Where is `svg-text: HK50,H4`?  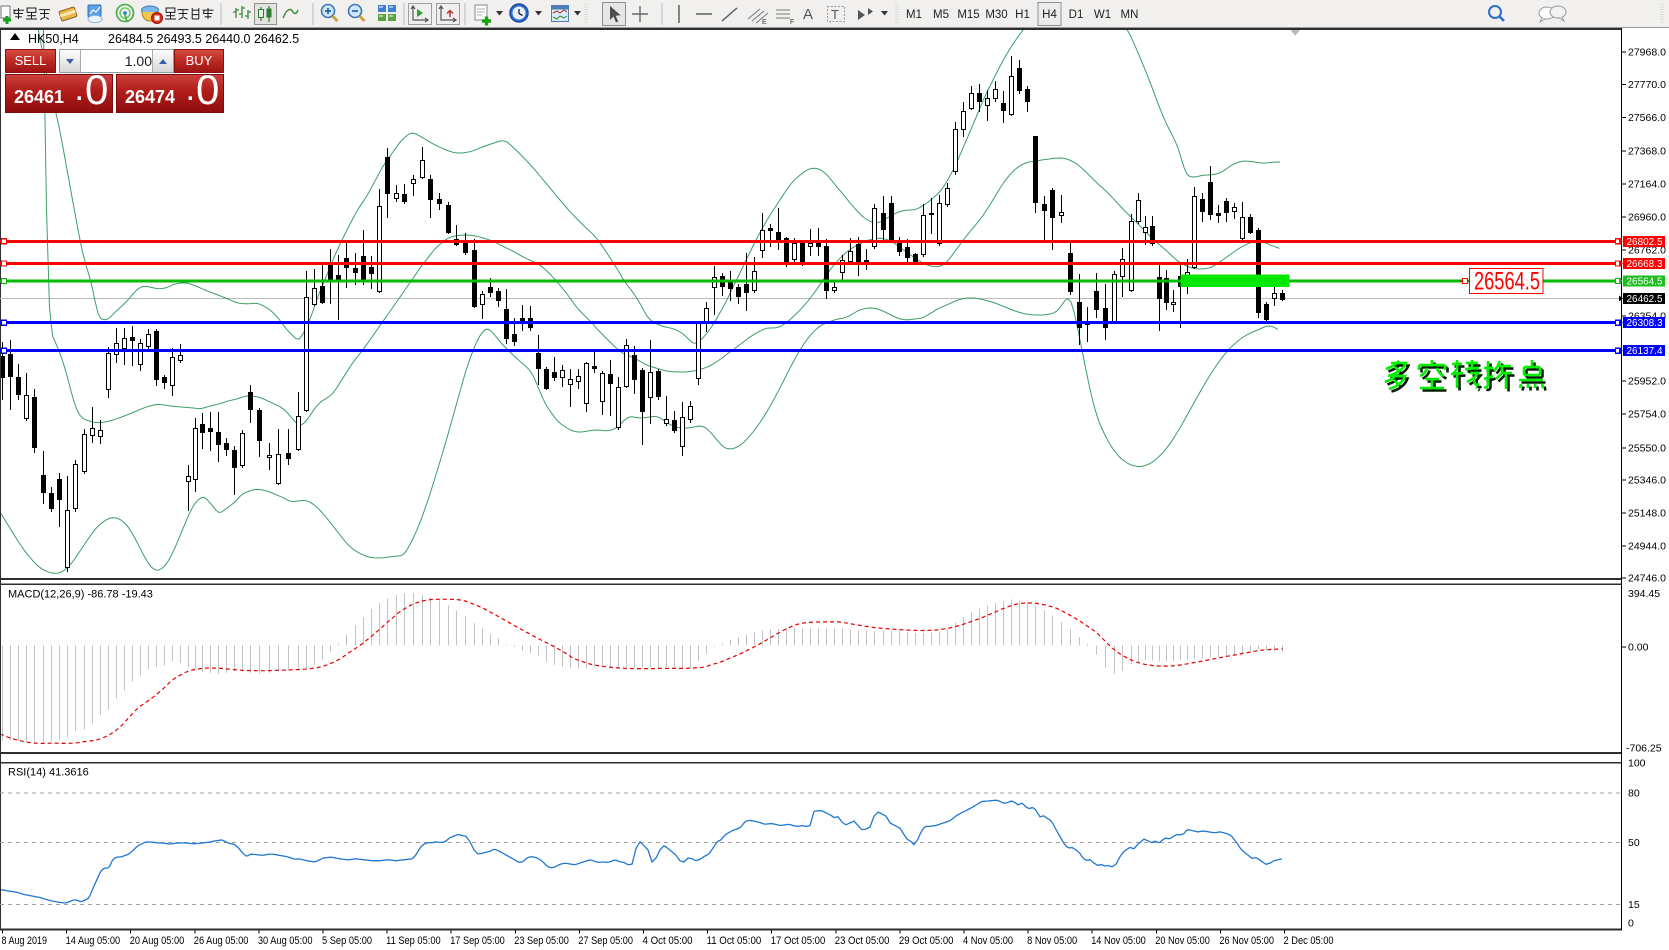 svg-text: HK50,H4 is located at coordinates (53, 39).